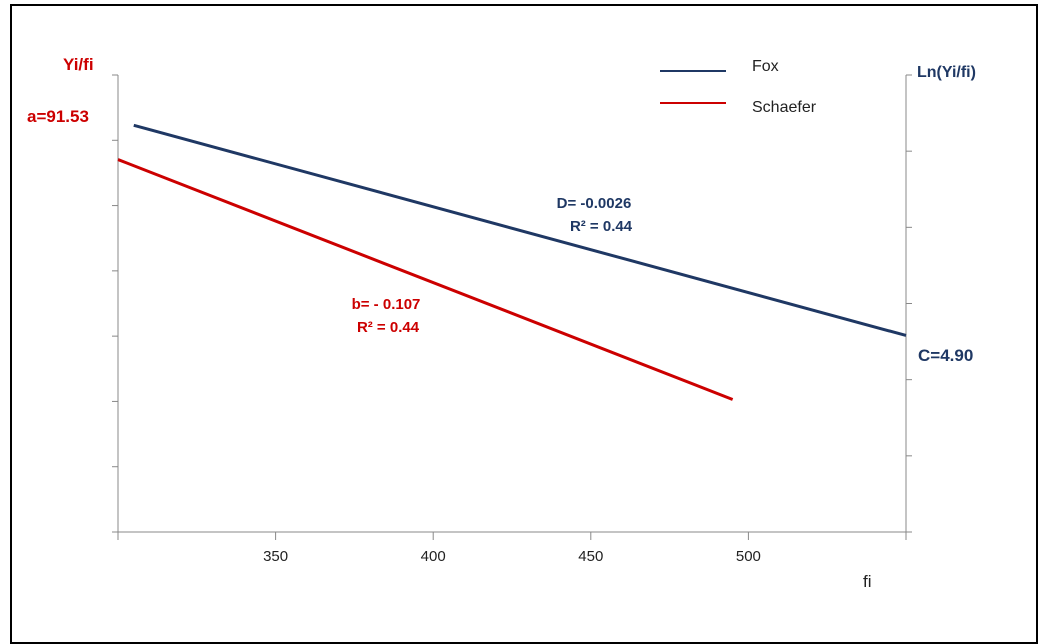  What do you see at coordinates (909, 303) in the screenshot?
I see `right-axis-ticks` at bounding box center [909, 303].